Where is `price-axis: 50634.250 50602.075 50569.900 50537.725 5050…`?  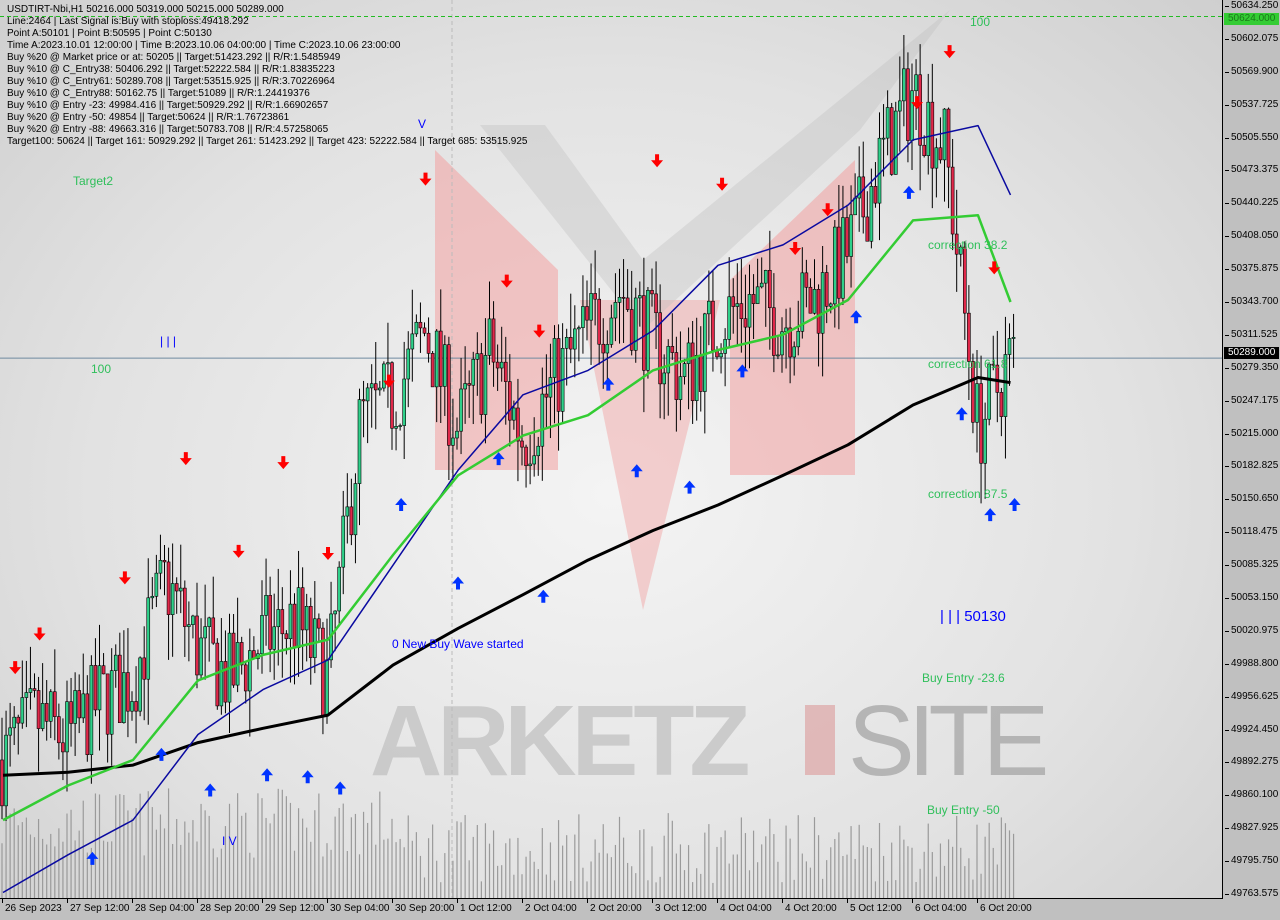
price-axis: 50634.250 50602.075 50569.900 50537.725 5050… is located at coordinates (1251, 449).